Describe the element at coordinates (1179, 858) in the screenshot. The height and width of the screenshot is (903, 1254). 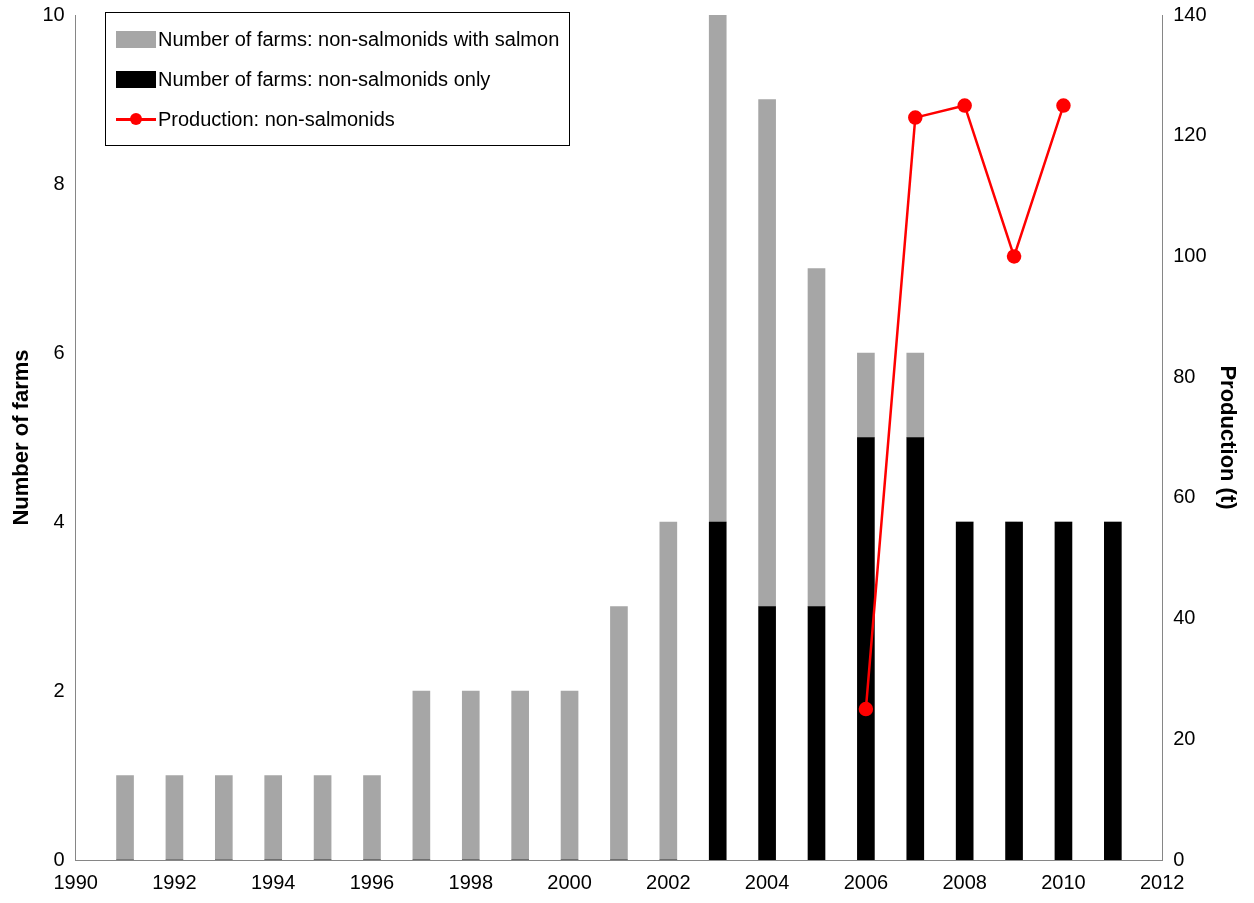
I see `y2-tick-label: 0` at that location.